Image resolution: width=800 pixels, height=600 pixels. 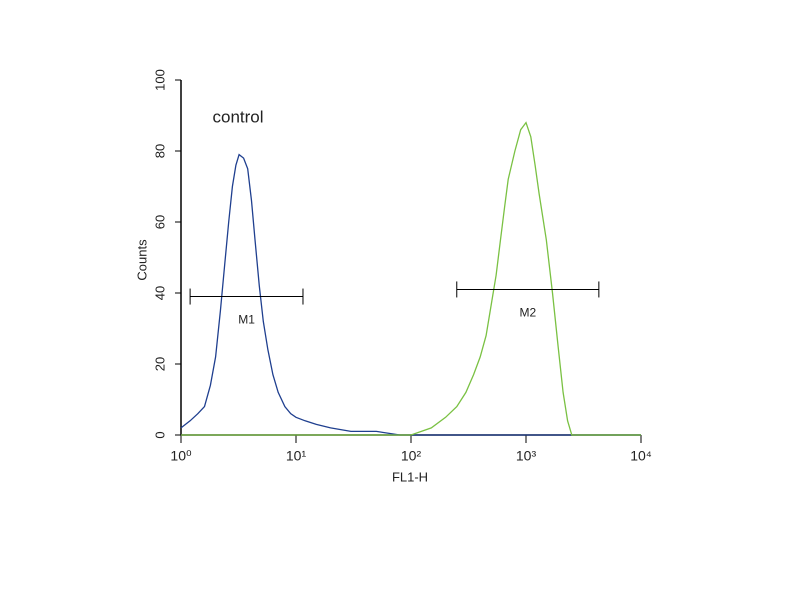 What do you see at coordinates (296, 456) in the screenshot?
I see `x-tick-label: 10¹` at bounding box center [296, 456].